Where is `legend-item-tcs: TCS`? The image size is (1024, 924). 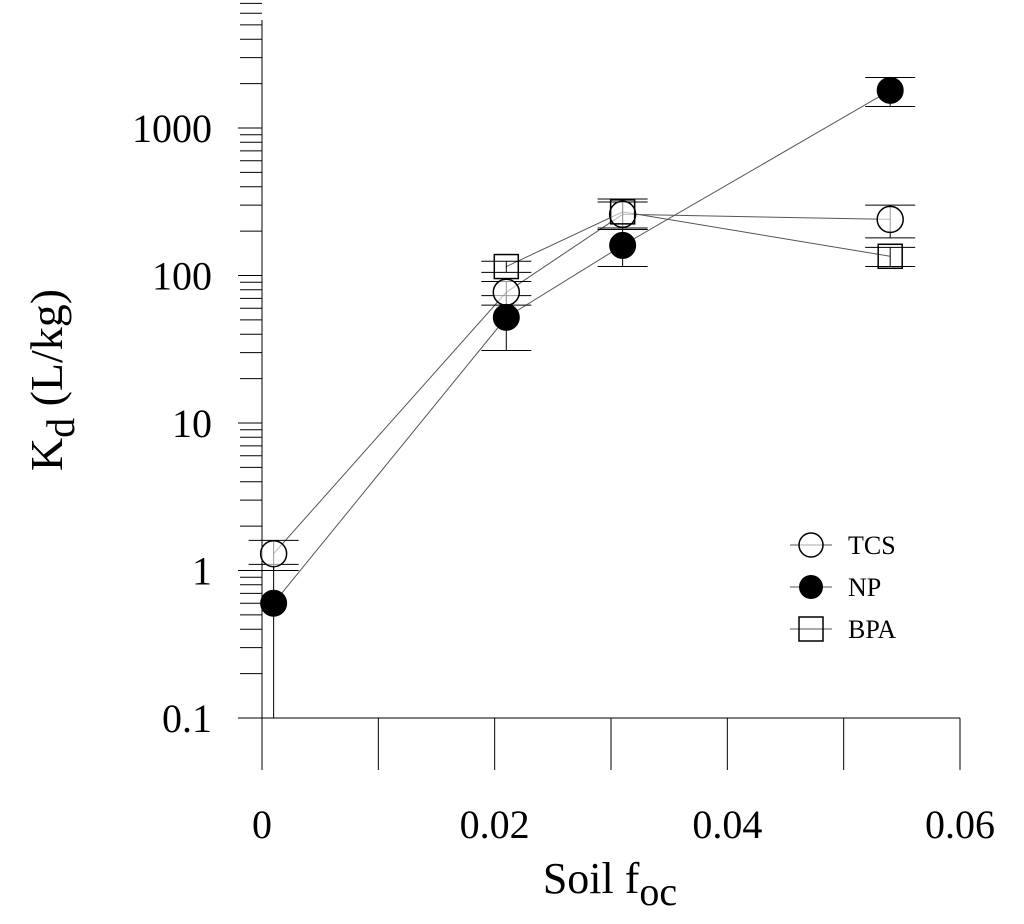 legend-item-tcs: TCS is located at coordinates (843, 545).